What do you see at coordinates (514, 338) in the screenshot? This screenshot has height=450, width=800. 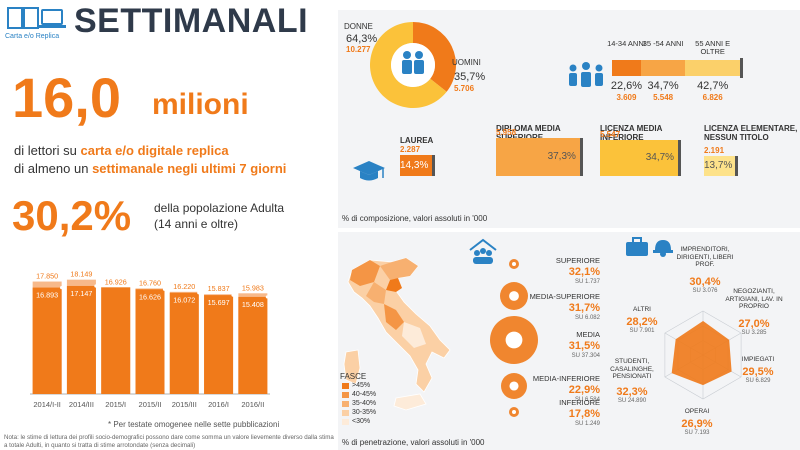 I see `income-bubble-chart` at bounding box center [514, 338].